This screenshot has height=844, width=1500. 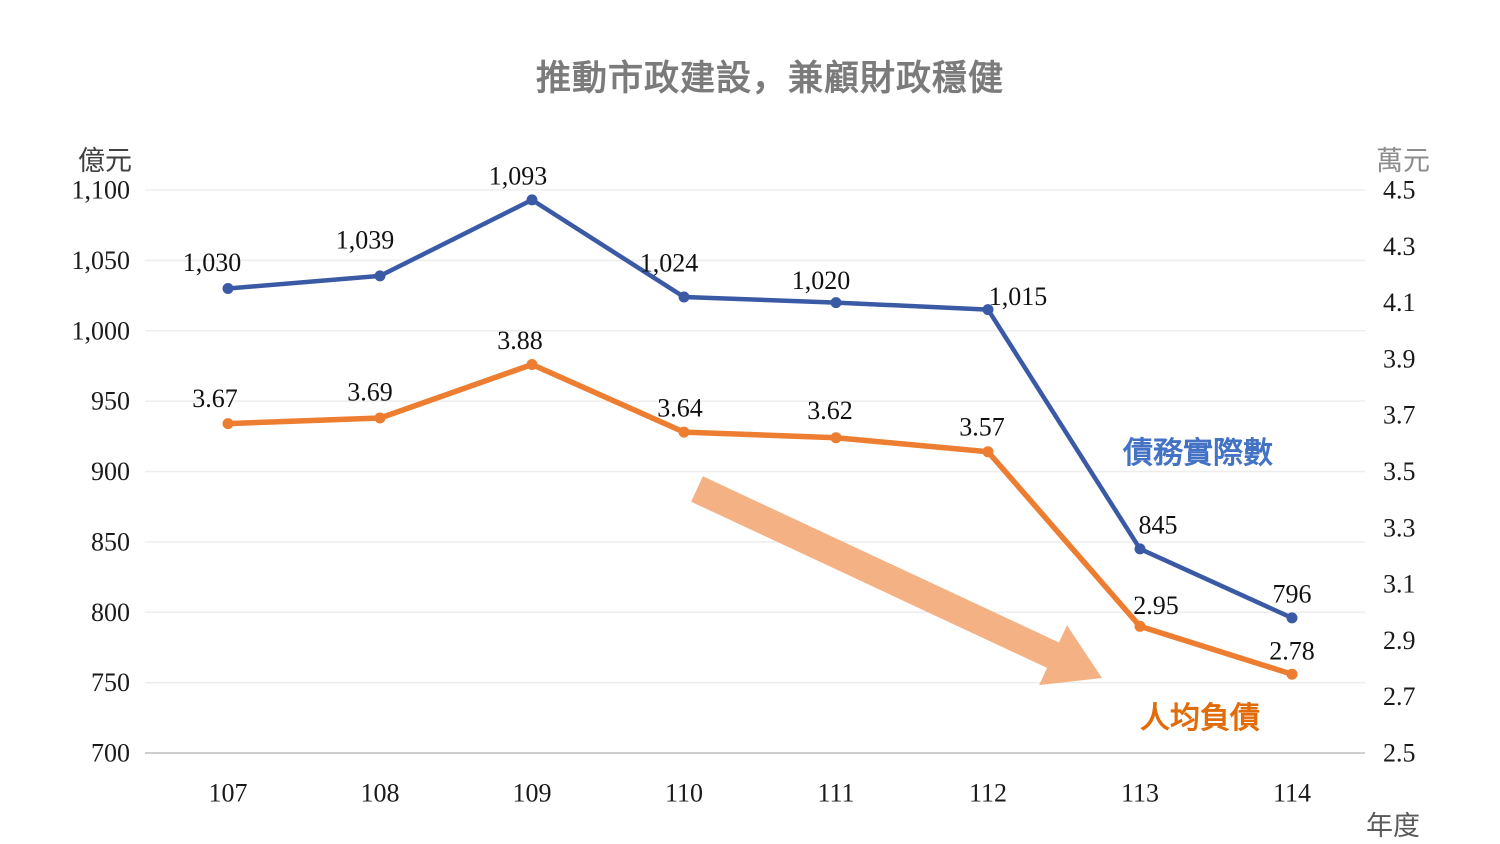 I want to click on x-axis-tick-label: 111, so click(x=835, y=793).